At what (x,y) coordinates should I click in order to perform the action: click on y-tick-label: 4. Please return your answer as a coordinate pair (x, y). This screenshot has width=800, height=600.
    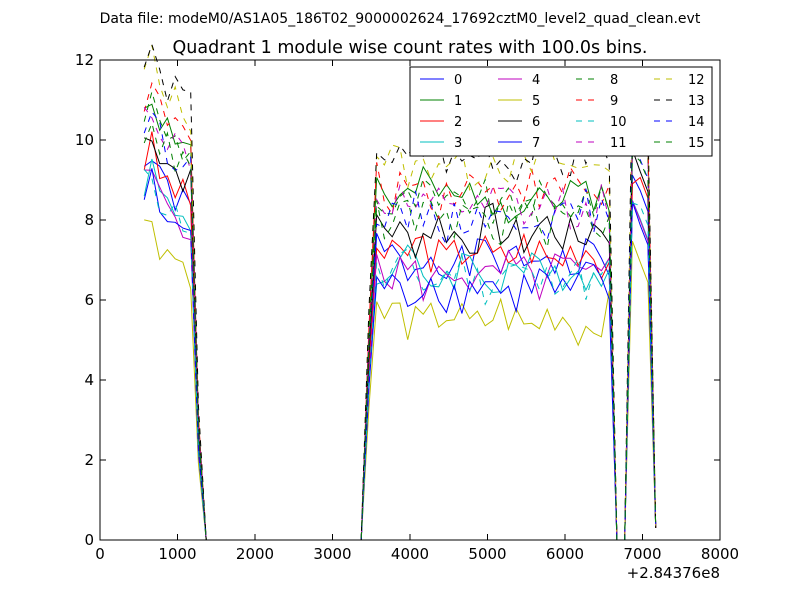
    Looking at the image, I should click on (89, 380).